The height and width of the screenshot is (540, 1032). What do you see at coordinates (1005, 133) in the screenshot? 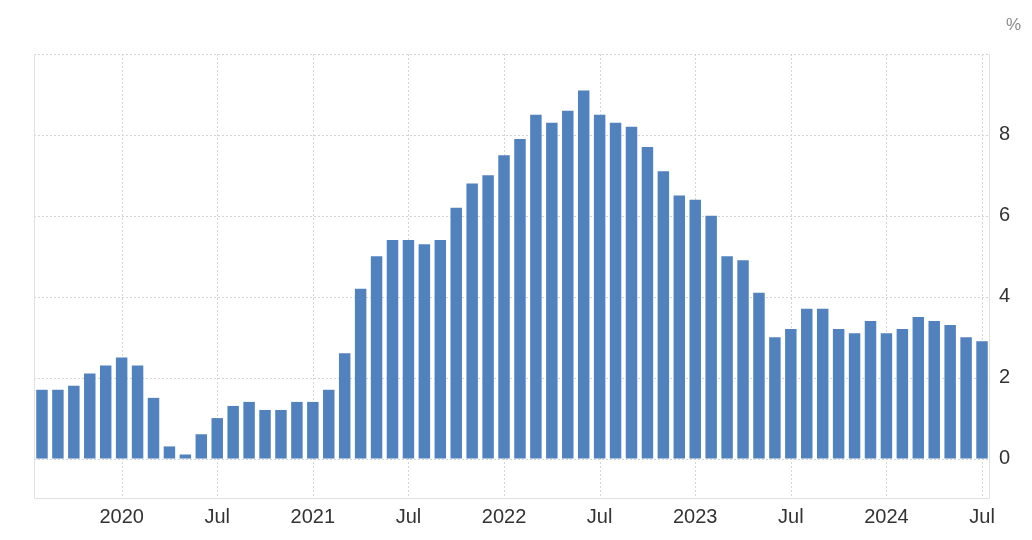
I see `y-tick-label: 8` at bounding box center [1005, 133].